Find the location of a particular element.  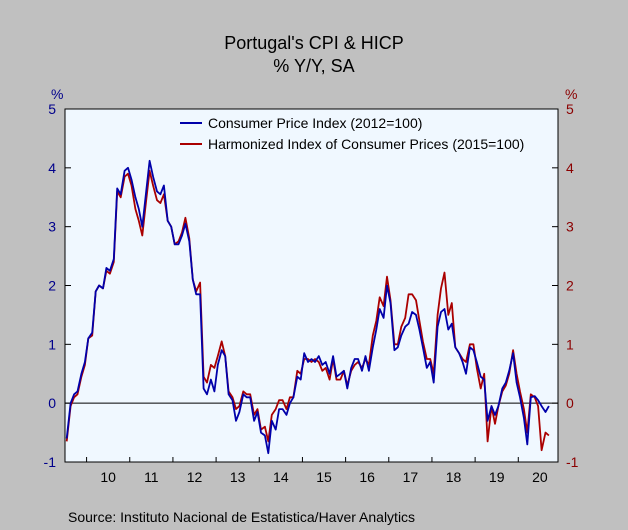

x-tick-label: 16 is located at coordinates (367, 477).